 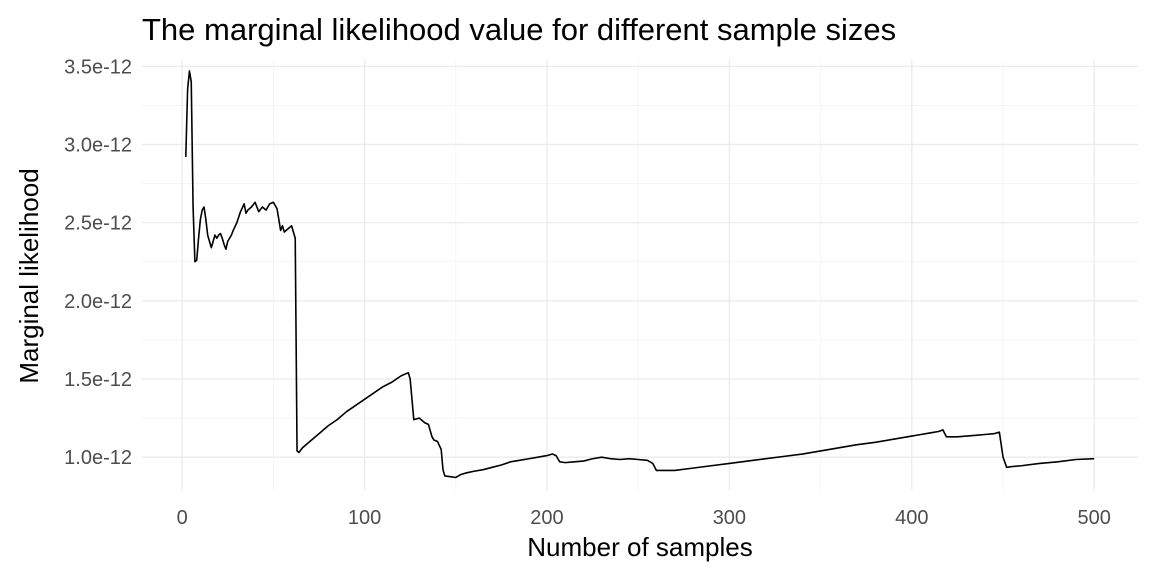 I want to click on y-tick-label: 3.0e-12, so click(x=98, y=145).